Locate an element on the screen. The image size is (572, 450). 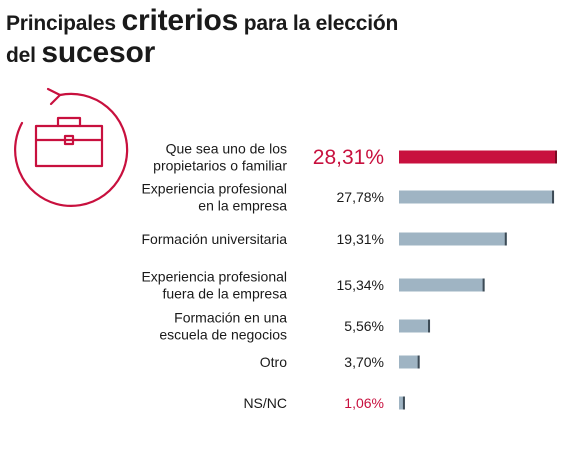
value-label-6: 1,06% is located at coordinates (364, 403).